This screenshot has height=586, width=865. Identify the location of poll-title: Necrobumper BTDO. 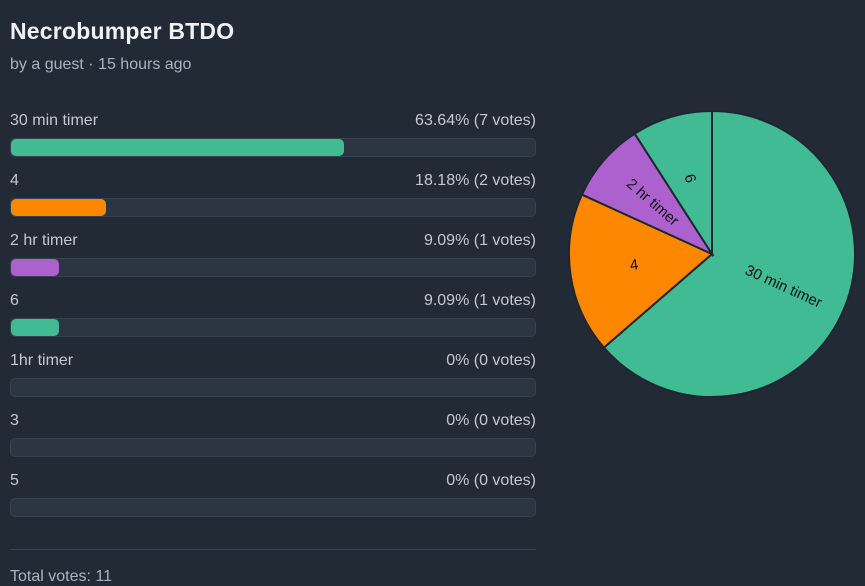
(122, 31).